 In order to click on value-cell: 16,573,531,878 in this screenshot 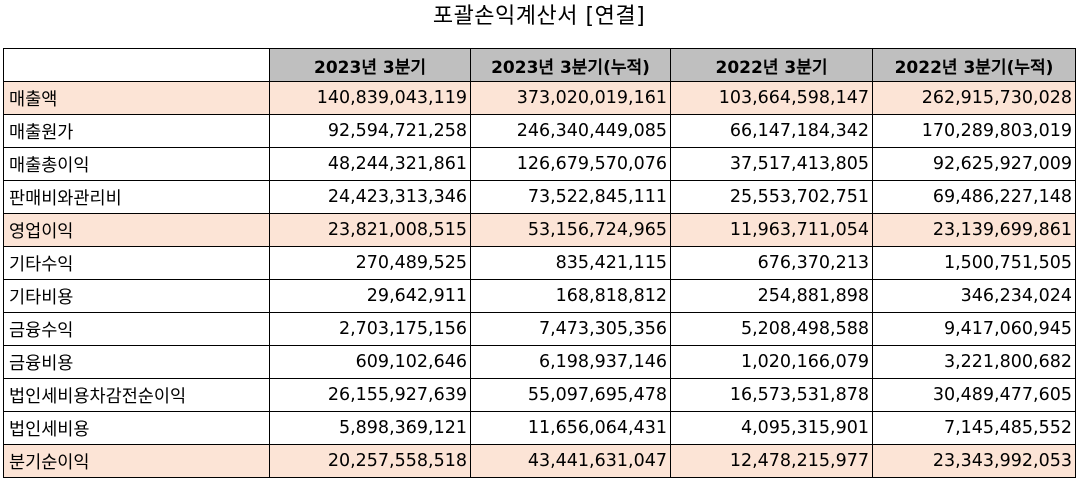, I will do `click(771, 395)`.